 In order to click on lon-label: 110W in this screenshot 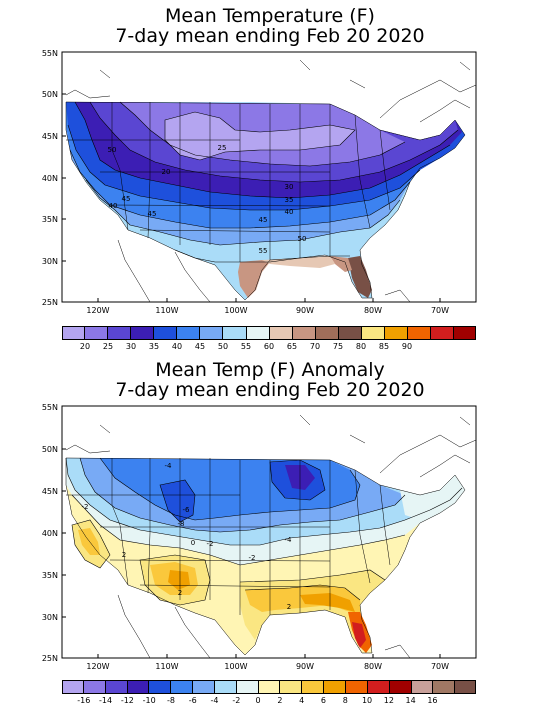, I will do `click(166, 666)`.